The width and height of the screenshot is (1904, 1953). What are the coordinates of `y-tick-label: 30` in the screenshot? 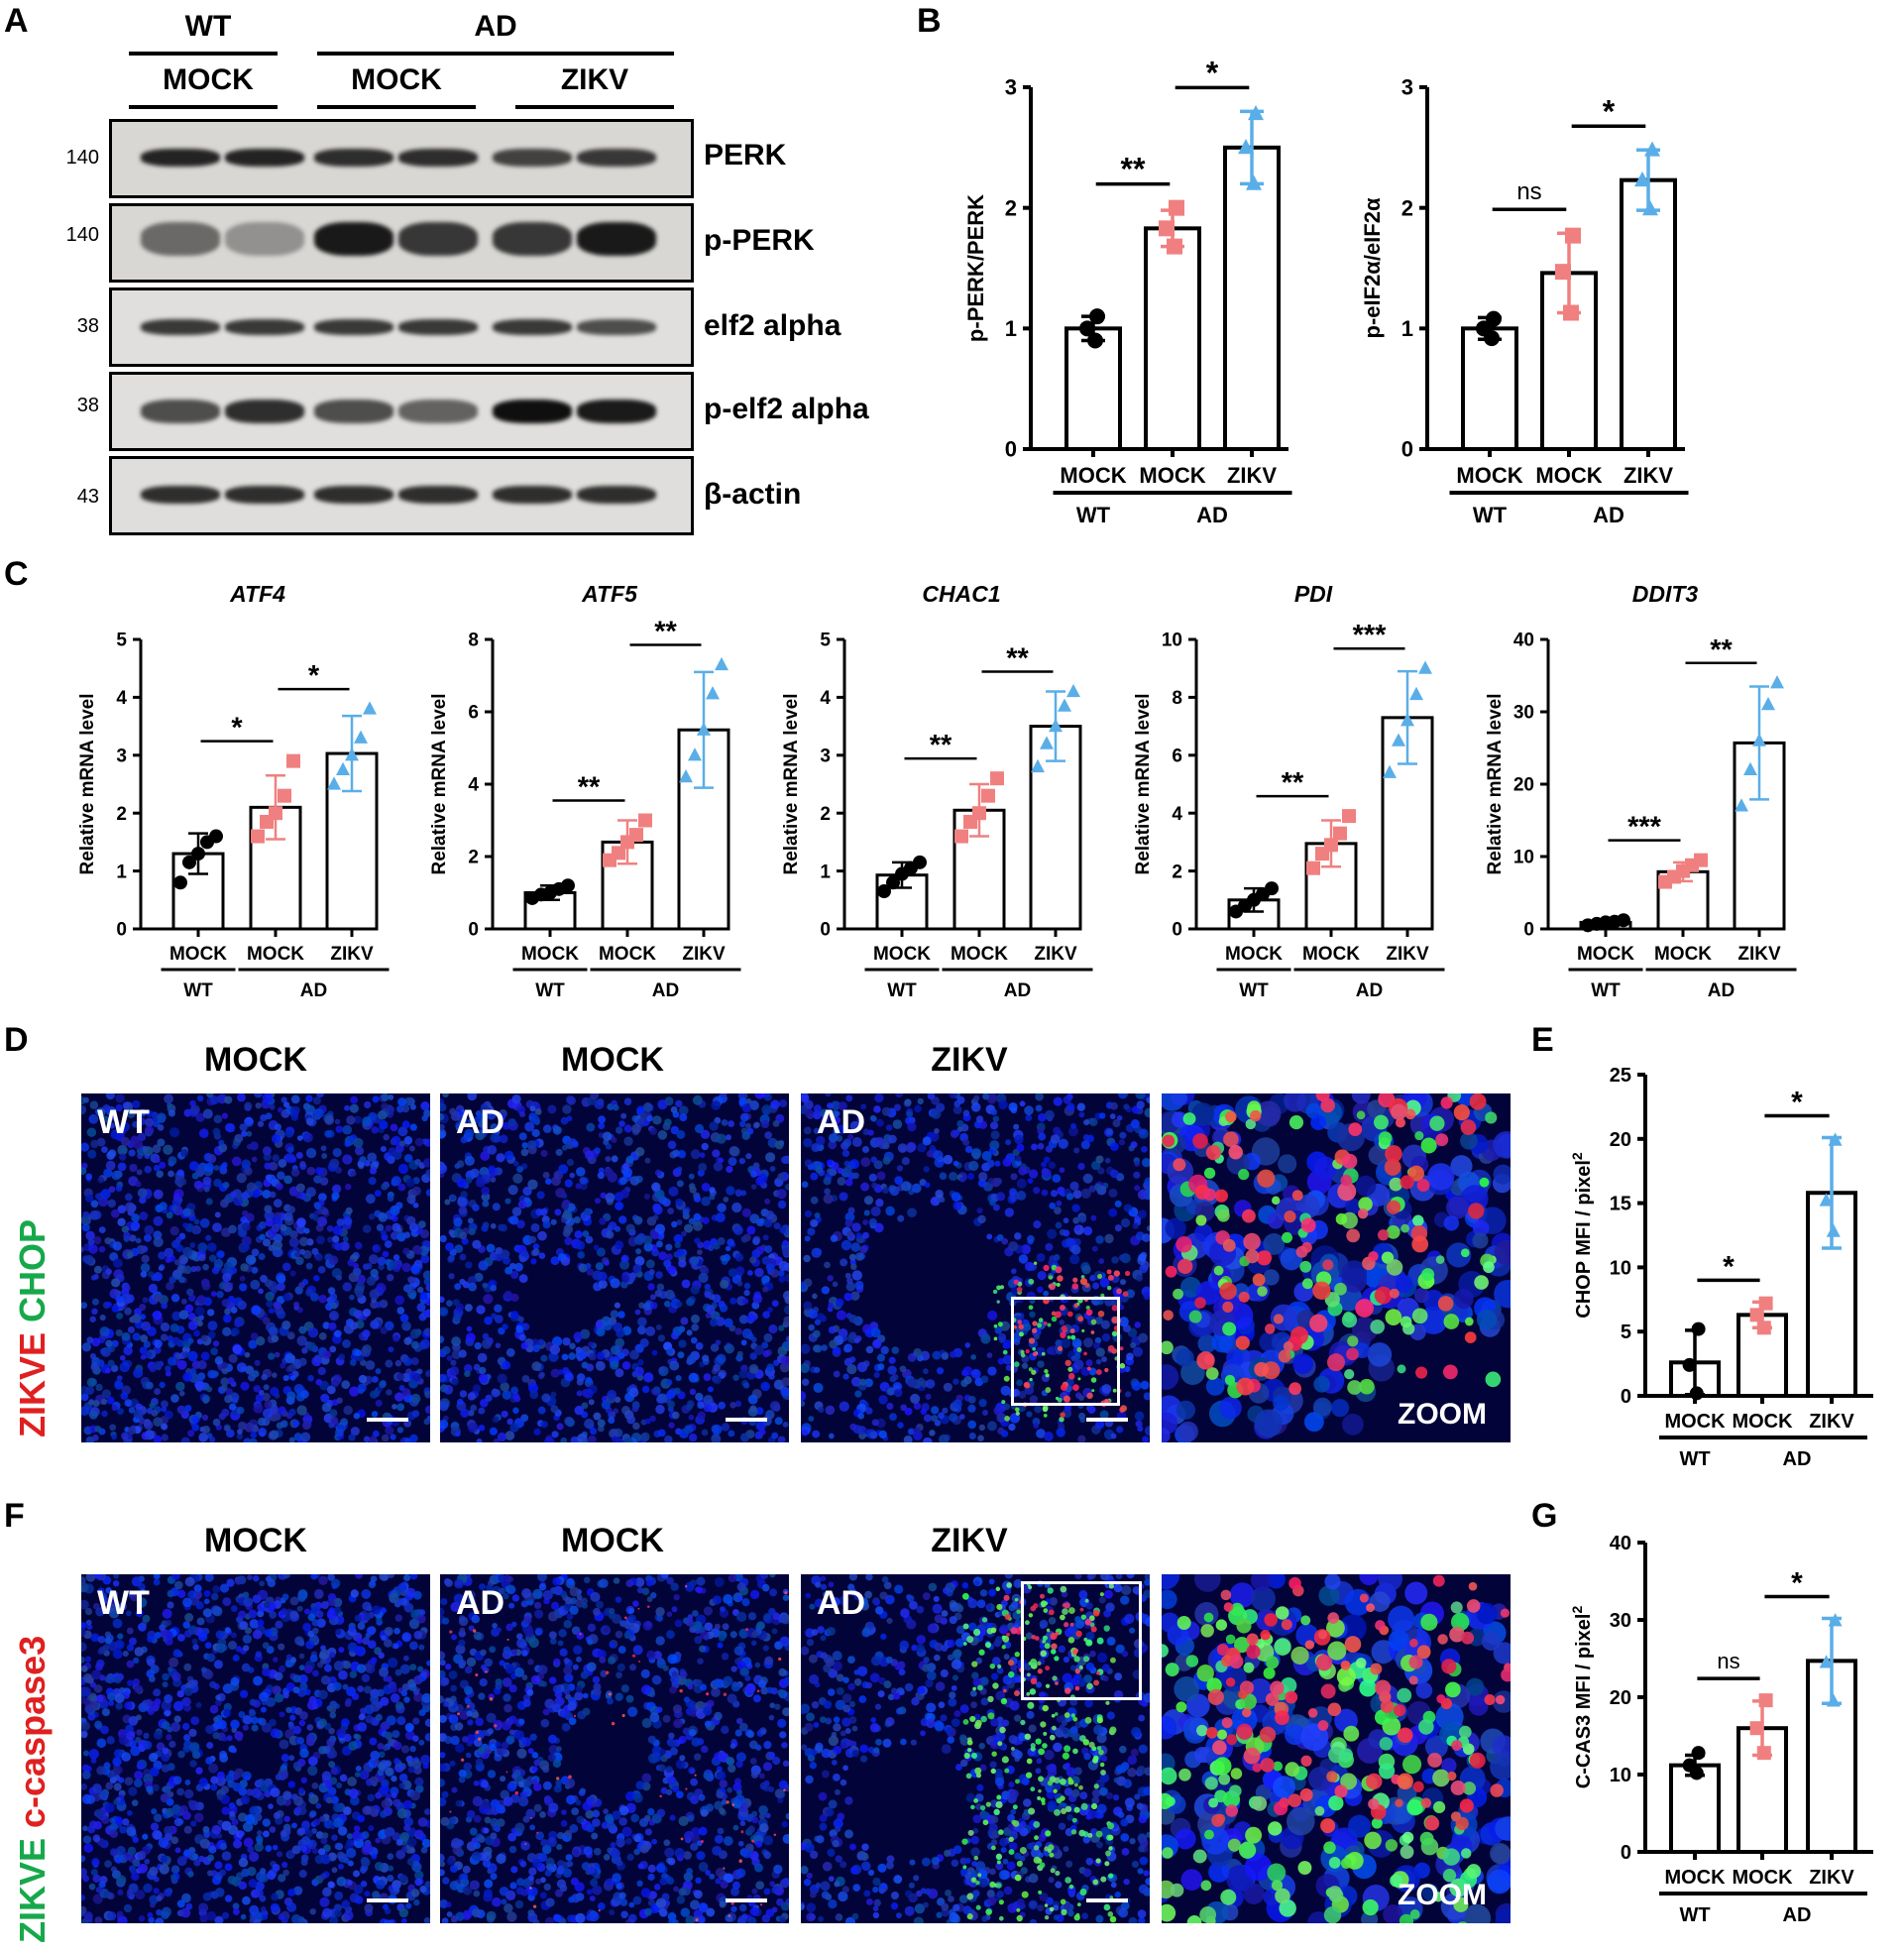 It's located at (1523, 714).